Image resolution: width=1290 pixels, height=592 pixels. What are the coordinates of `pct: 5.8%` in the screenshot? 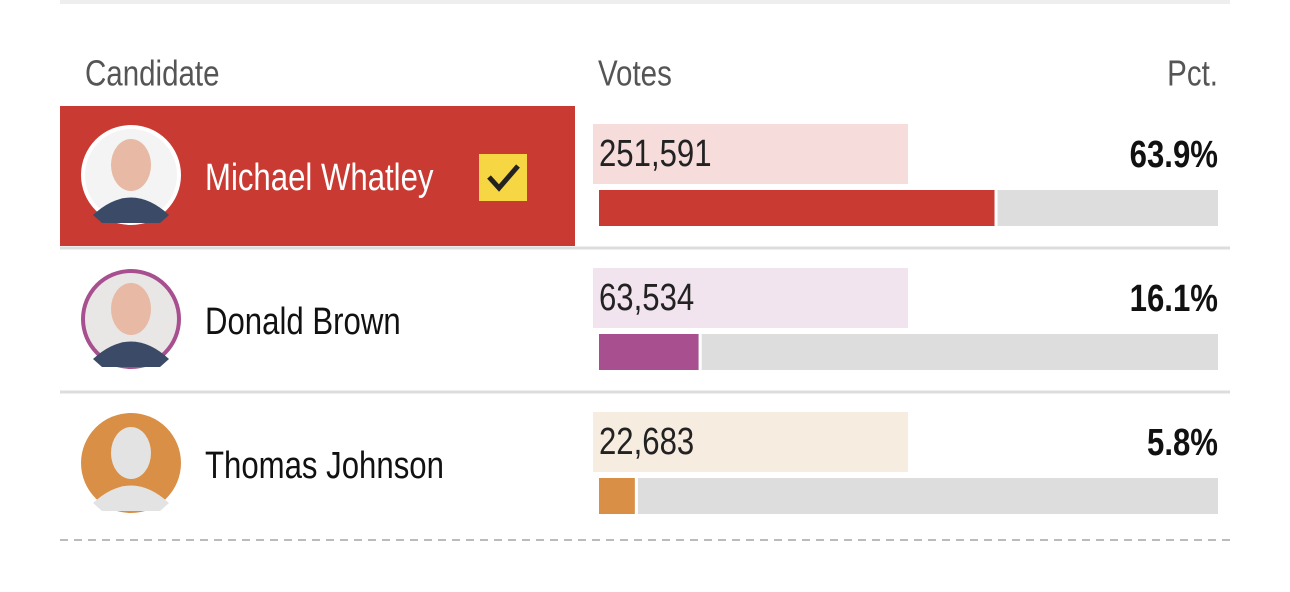 It's located at (1182, 443).